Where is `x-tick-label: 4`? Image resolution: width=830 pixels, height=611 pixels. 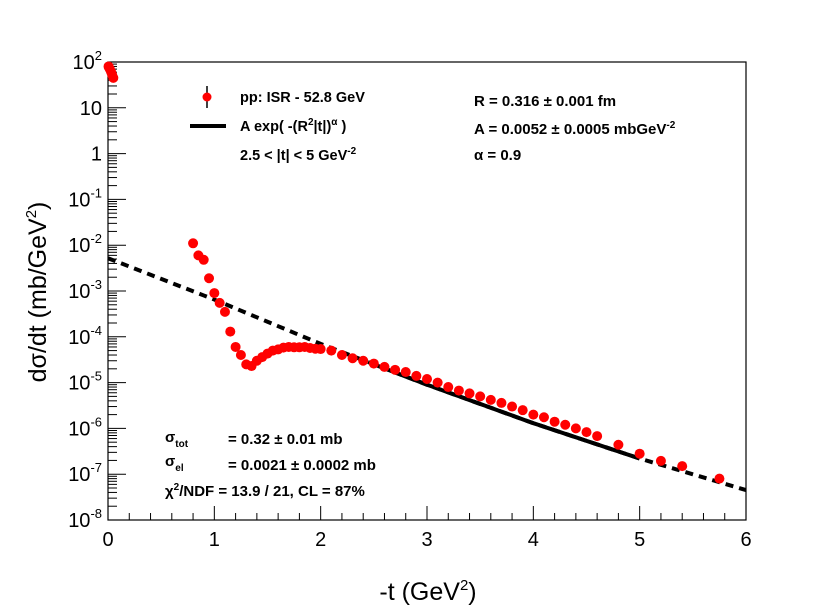
x-tick-label: 4 is located at coordinates (533, 540).